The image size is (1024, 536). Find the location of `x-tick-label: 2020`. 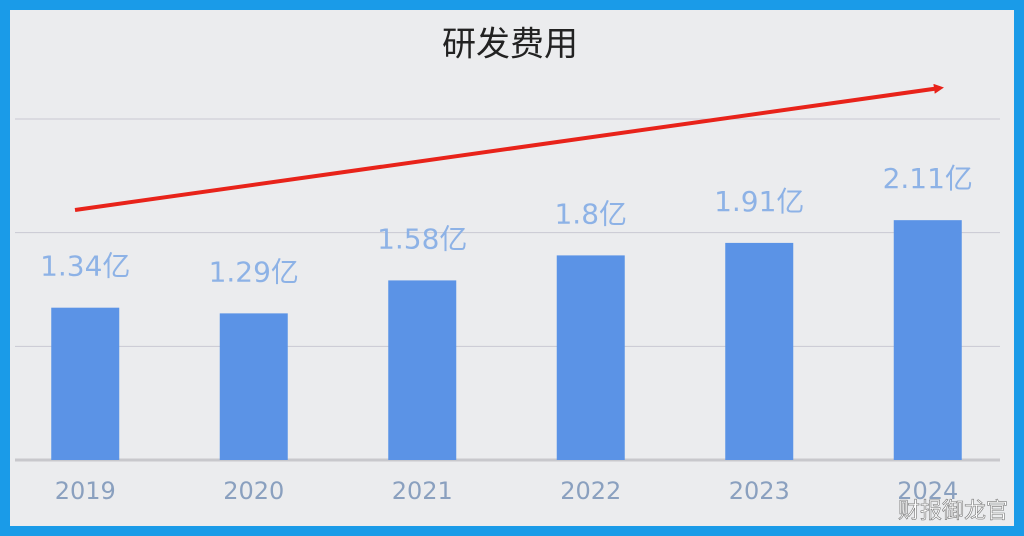

x-tick-label: 2020 is located at coordinates (253, 491).